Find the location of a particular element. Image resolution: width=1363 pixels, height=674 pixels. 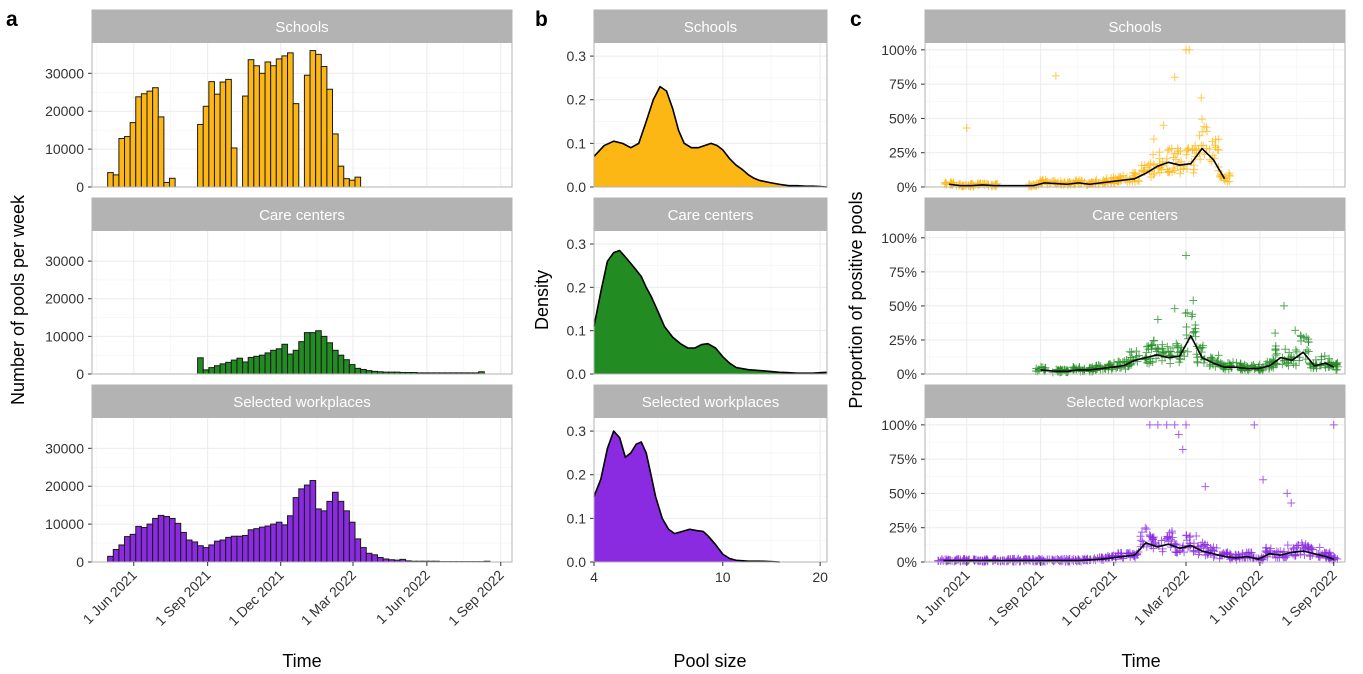

panel-a-strip-care-centers is located at coordinates (302, 214).